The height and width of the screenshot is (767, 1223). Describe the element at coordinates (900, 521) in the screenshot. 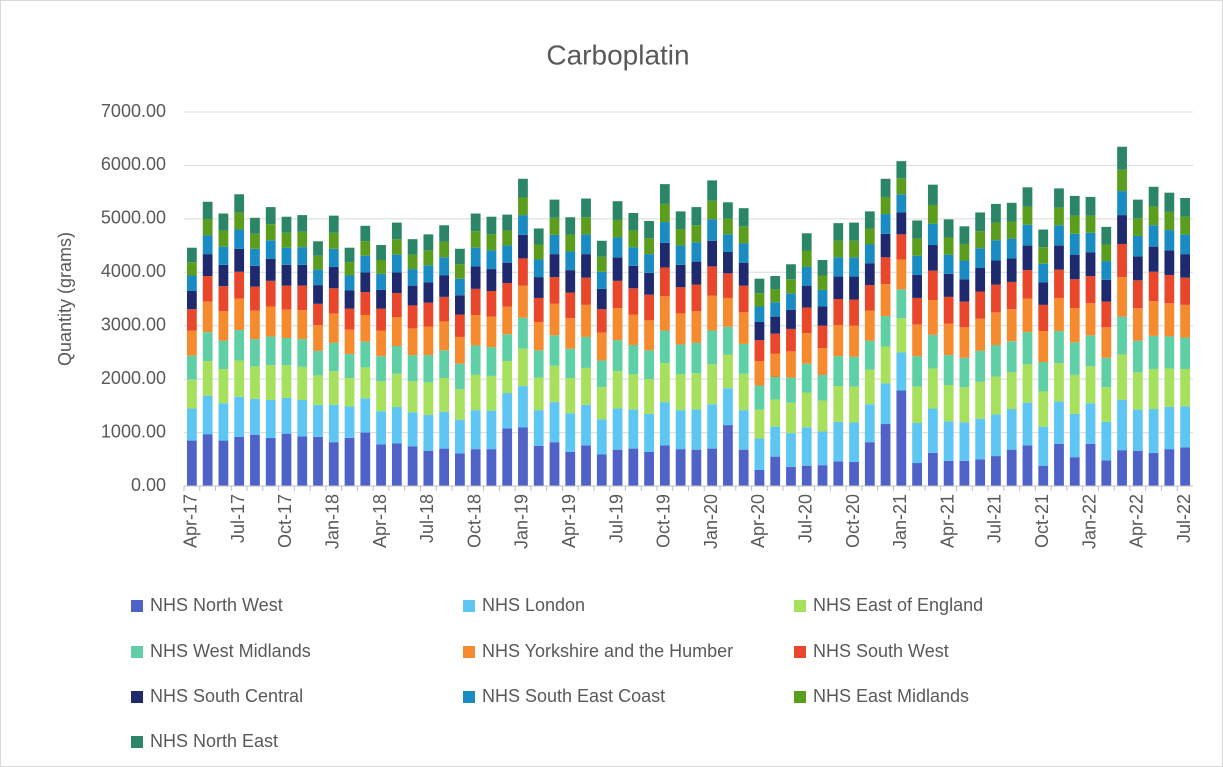

I see `x-tick-label: Jan-21` at that location.